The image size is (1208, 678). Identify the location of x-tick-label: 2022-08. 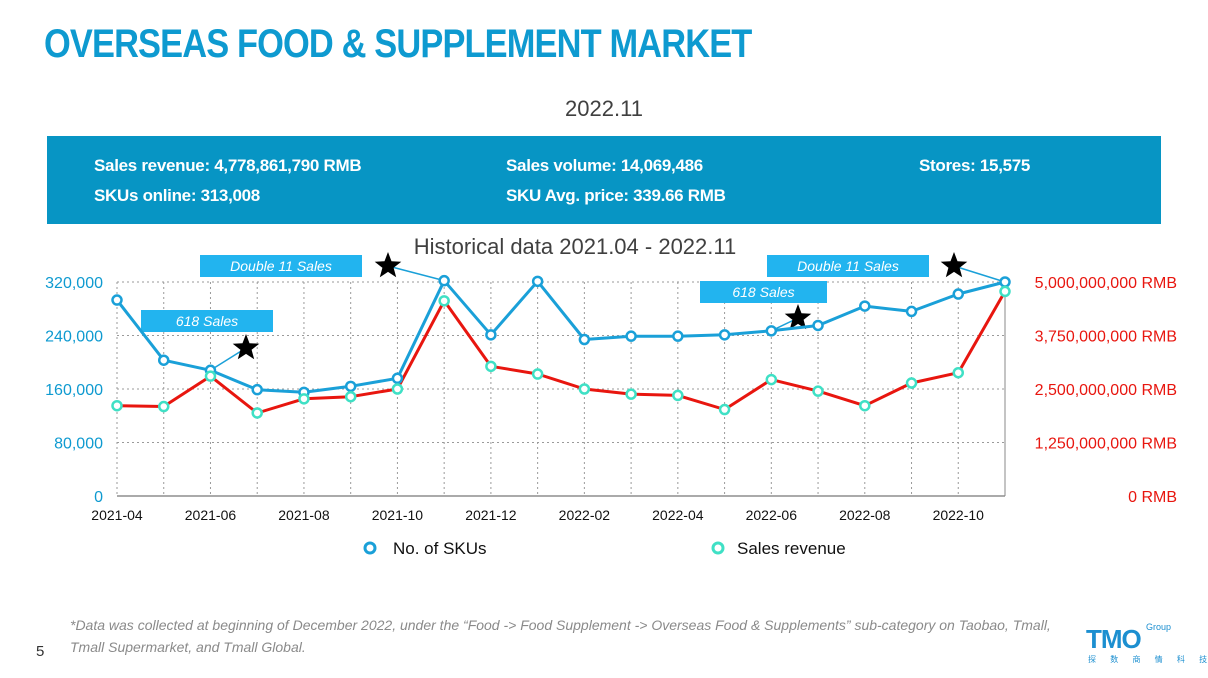
(865, 515).